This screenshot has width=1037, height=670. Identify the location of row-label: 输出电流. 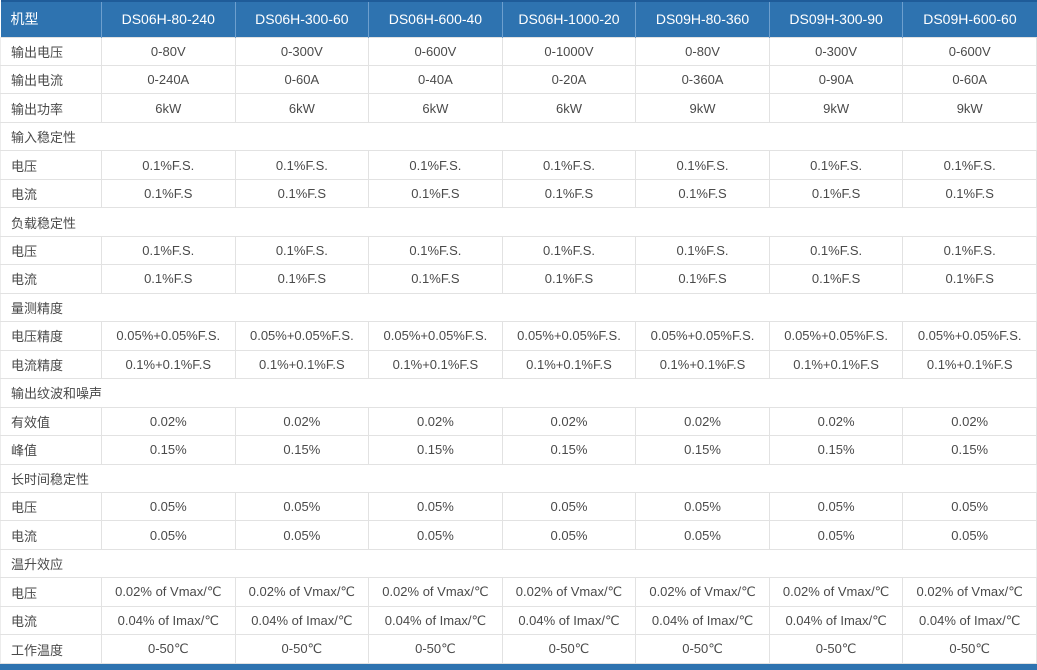
(51, 79).